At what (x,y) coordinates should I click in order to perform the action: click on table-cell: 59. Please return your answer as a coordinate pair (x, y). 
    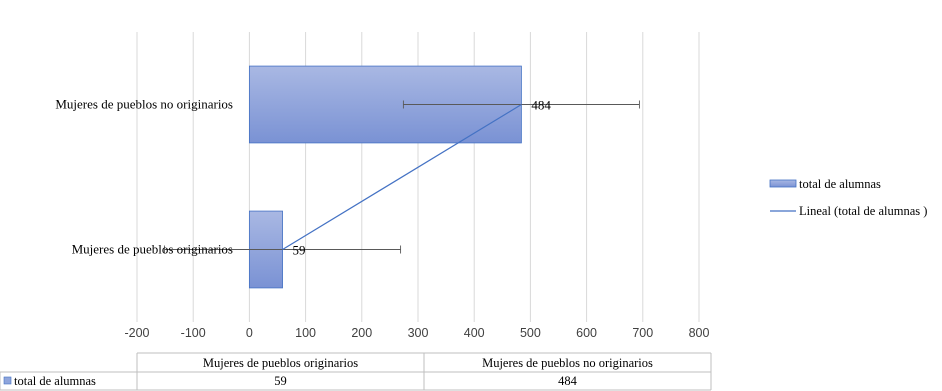
    Looking at the image, I should click on (280, 381).